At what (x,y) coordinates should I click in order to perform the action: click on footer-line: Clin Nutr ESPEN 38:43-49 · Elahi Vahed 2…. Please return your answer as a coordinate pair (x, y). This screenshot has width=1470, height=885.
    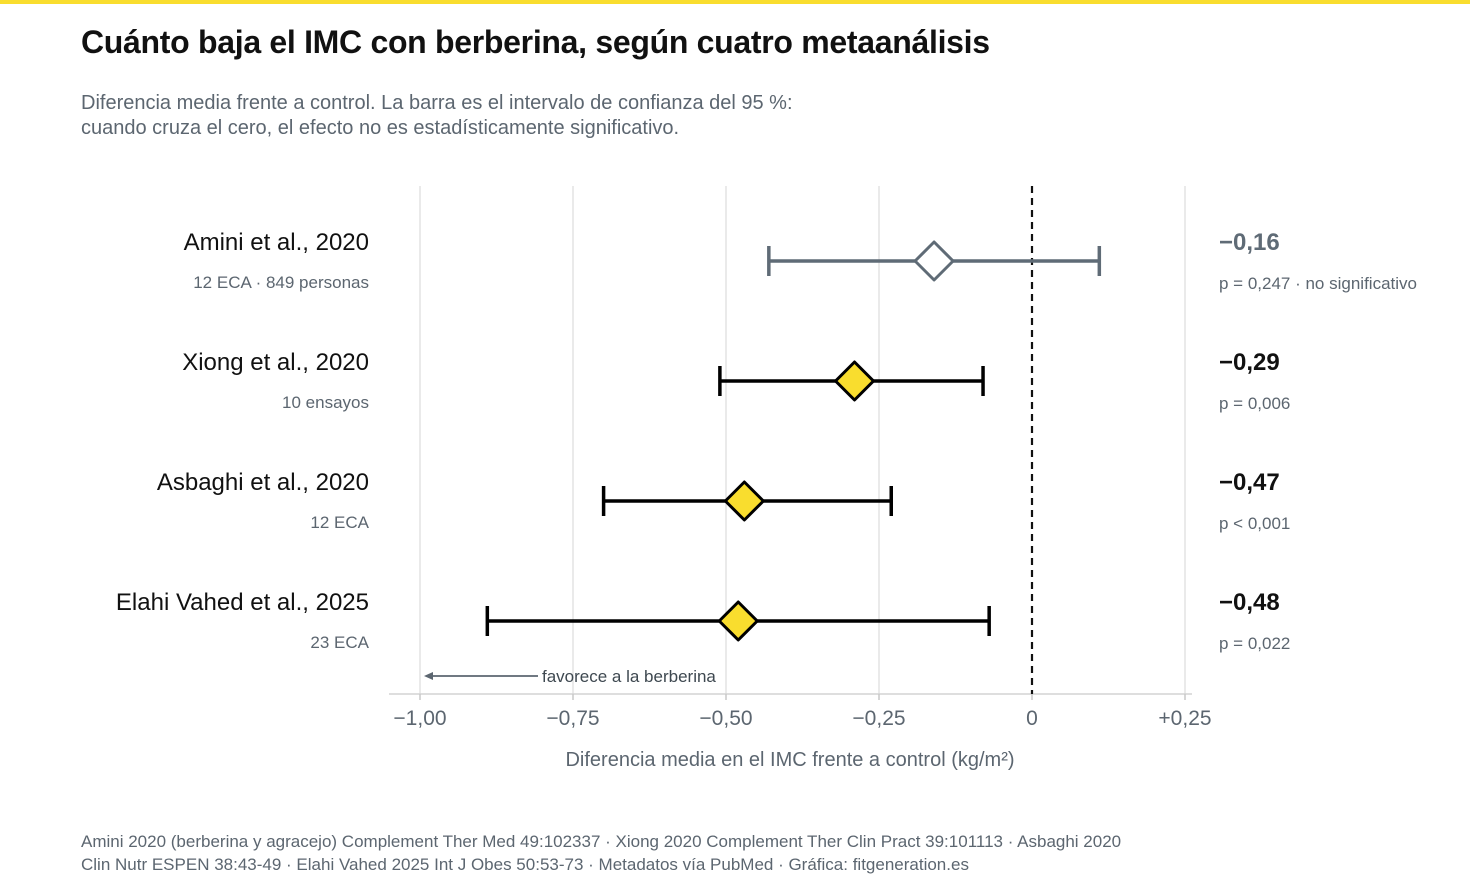
    Looking at the image, I should click on (525, 864).